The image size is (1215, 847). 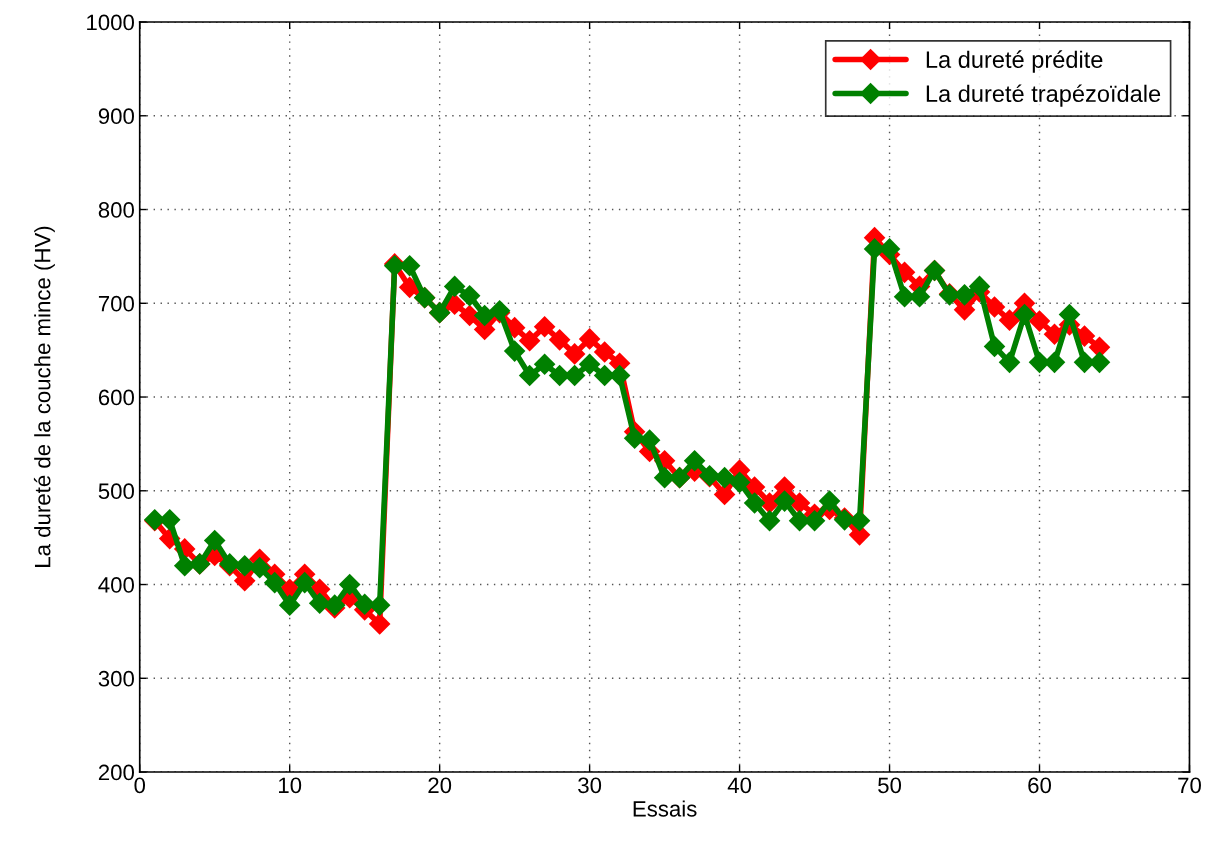 I want to click on y-axis-title: La dureté de la couche mince (HV), so click(x=44, y=396).